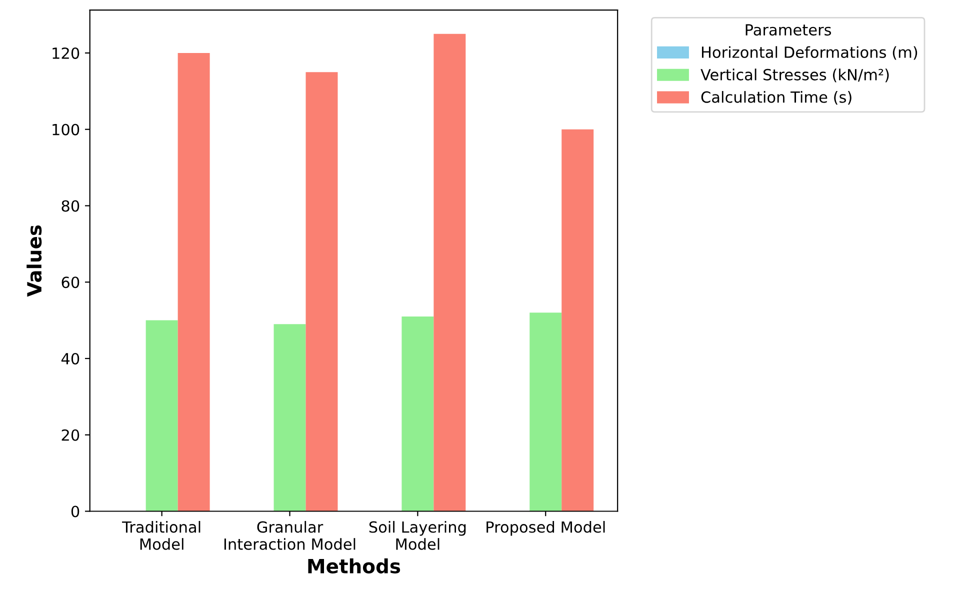  Describe the element at coordinates (776, 98) in the screenshot. I see `legend-label: Calculation Time (s)` at that location.